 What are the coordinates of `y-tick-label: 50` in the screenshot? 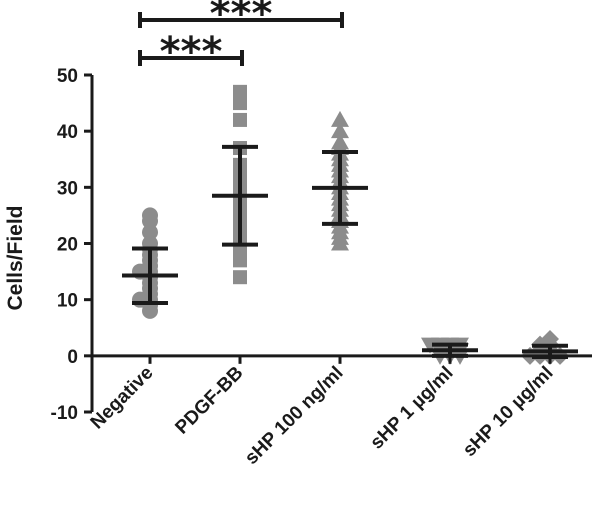 It's located at (67, 76).